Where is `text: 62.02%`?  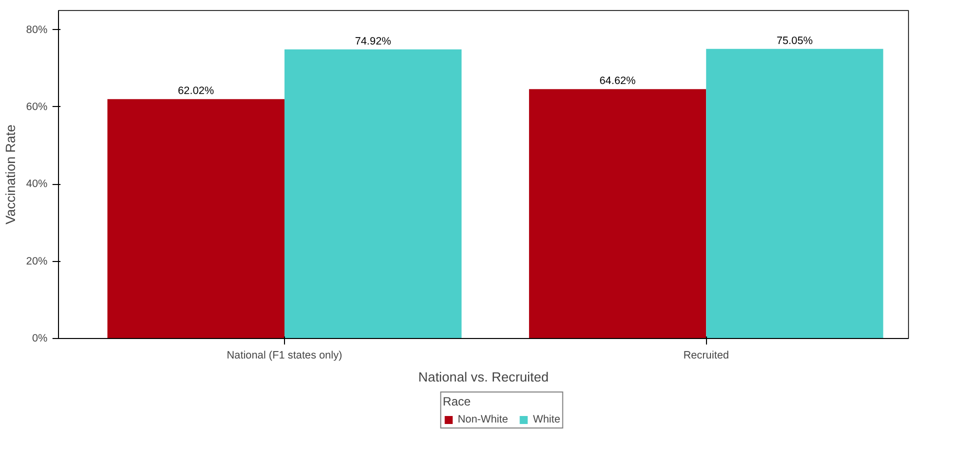
text: 62.02% is located at coordinates (196, 91).